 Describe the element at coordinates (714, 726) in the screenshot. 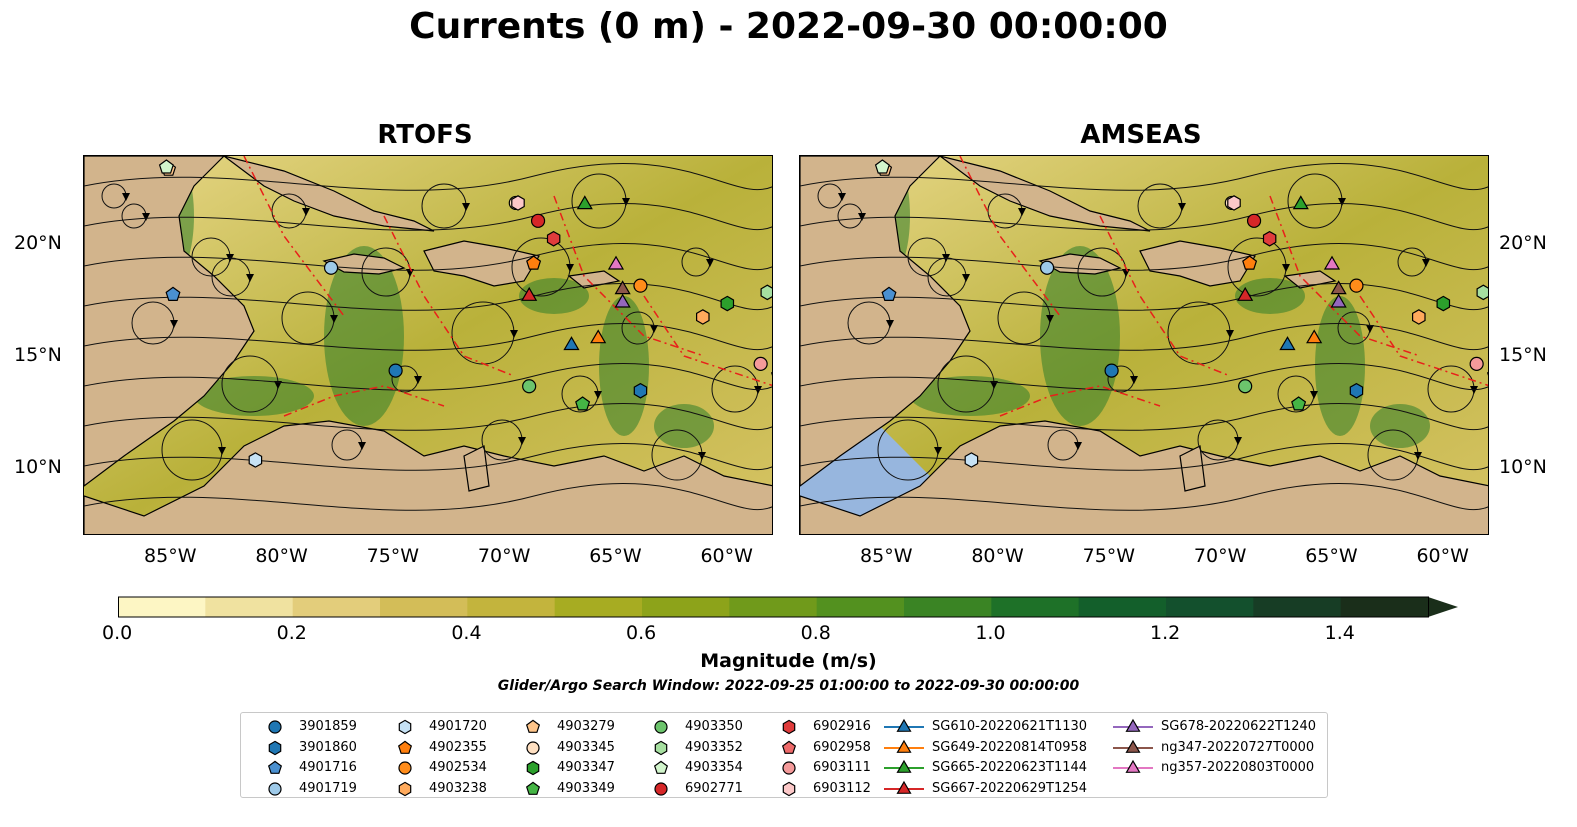

I see `legend-label: 4903350` at that location.